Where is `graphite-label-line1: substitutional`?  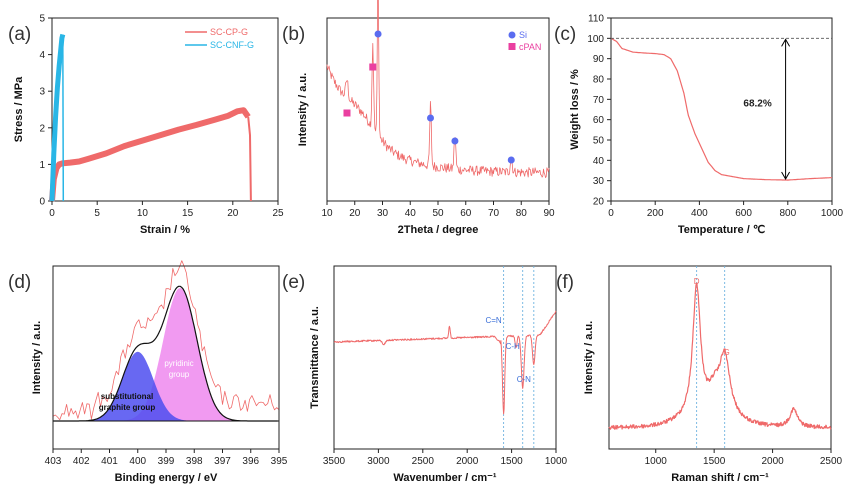
graphite-label-line1: substitutional is located at coordinates (127, 396).